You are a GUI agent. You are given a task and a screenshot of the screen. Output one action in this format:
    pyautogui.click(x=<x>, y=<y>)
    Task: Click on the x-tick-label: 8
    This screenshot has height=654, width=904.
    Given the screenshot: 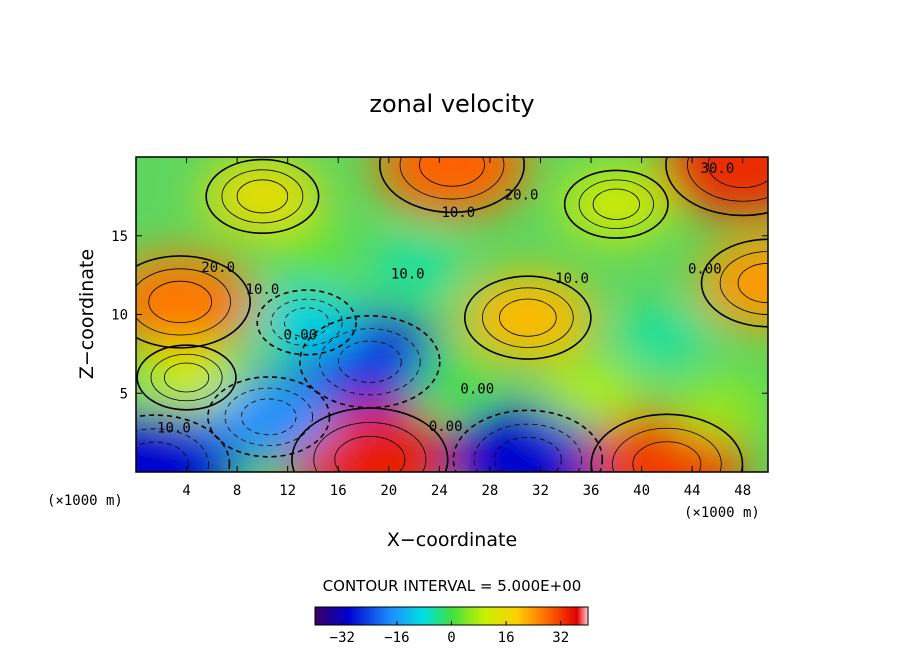 What is the action you would take?
    pyautogui.click(x=237, y=491)
    